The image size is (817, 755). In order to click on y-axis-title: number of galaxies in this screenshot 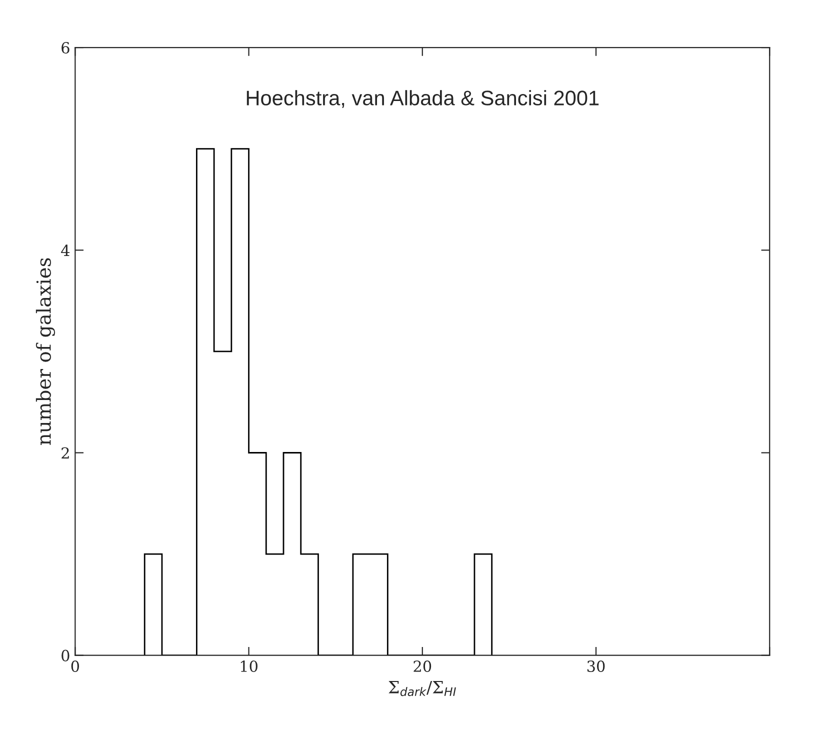, I will do `click(46, 352)`.